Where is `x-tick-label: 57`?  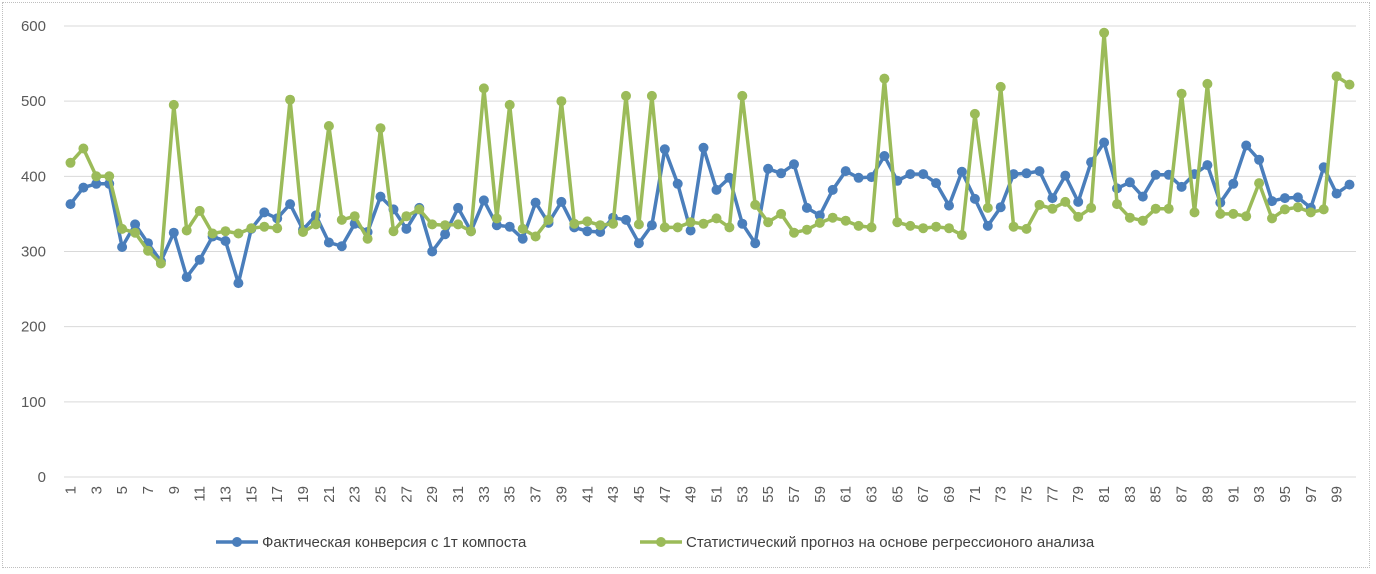 x-tick-label: 57 is located at coordinates (794, 494).